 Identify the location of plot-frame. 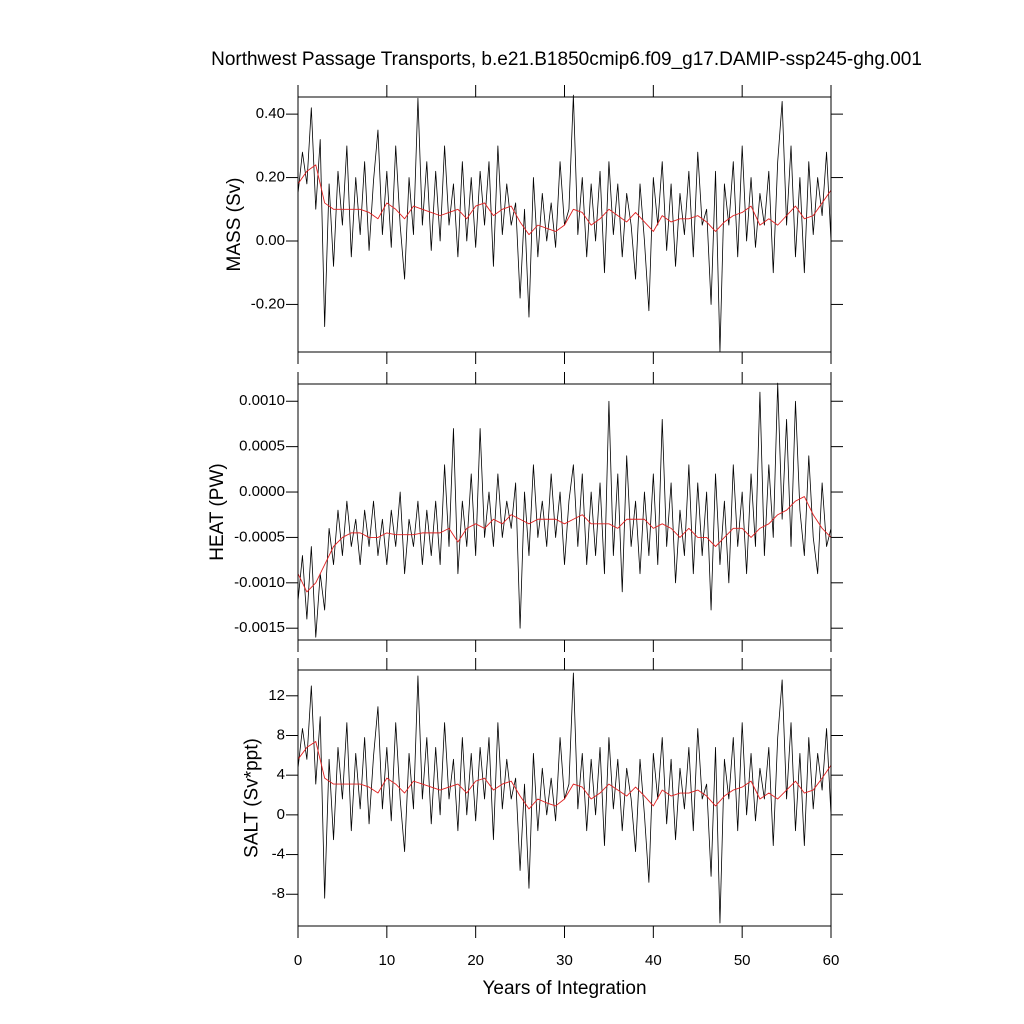
(564, 512).